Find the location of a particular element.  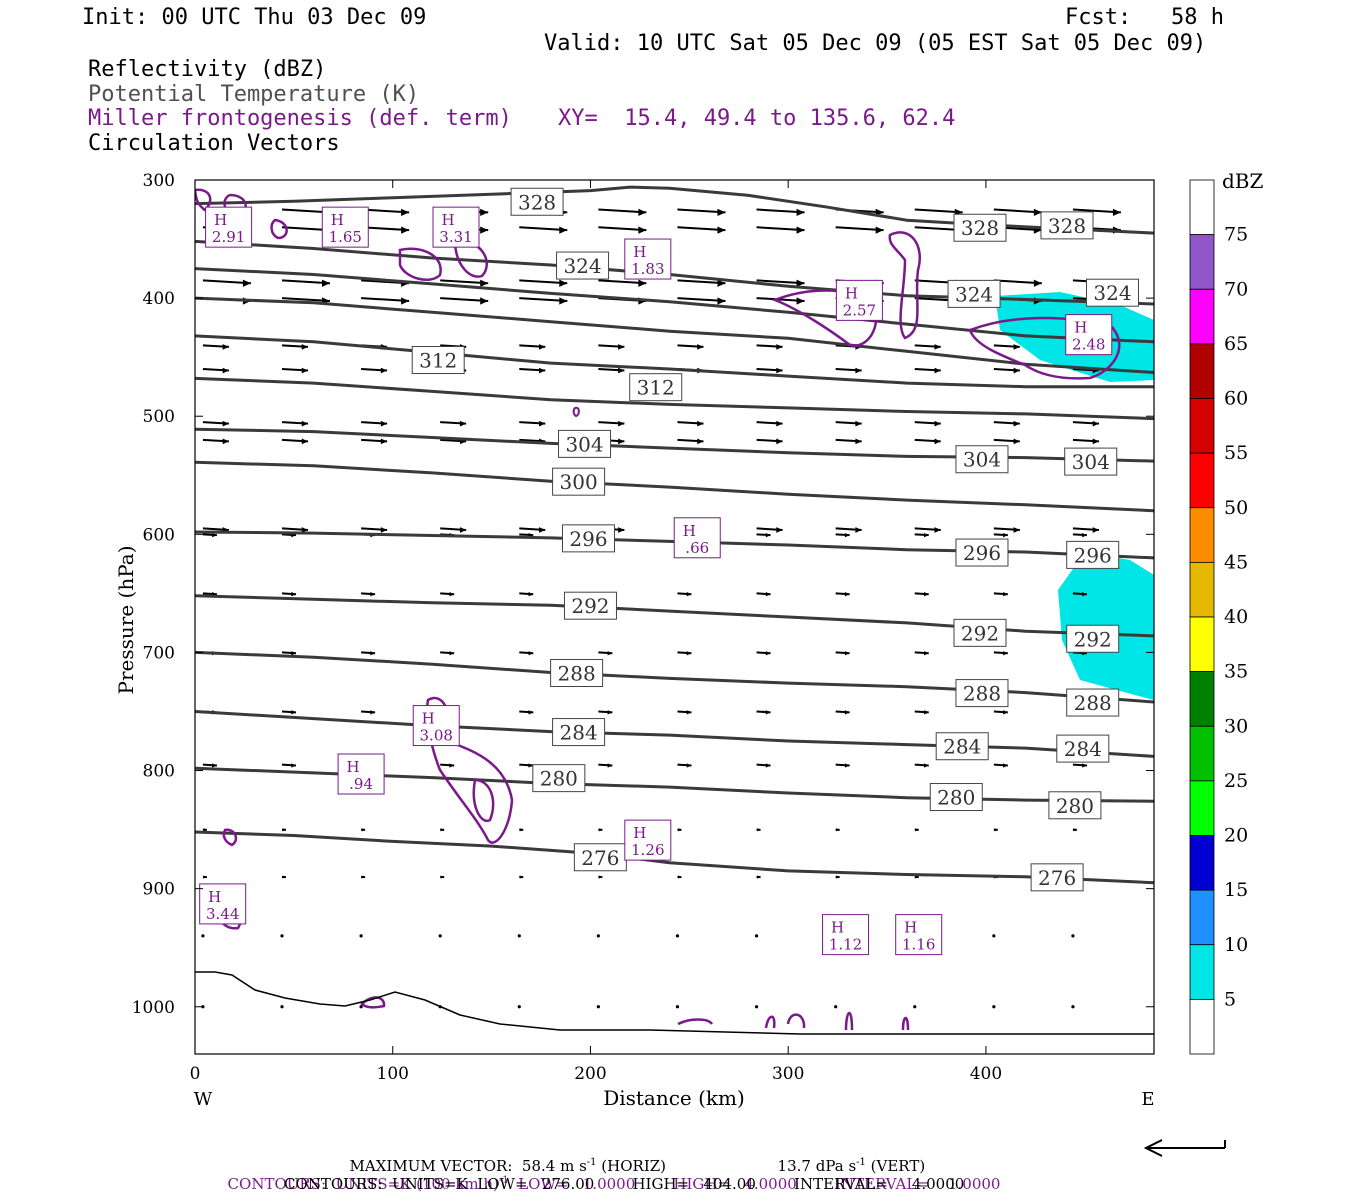

colorbar: 75 70 65 60 55 50 45 40 35 30 25 20 15 10 5 is located at coordinates (1218, 617).